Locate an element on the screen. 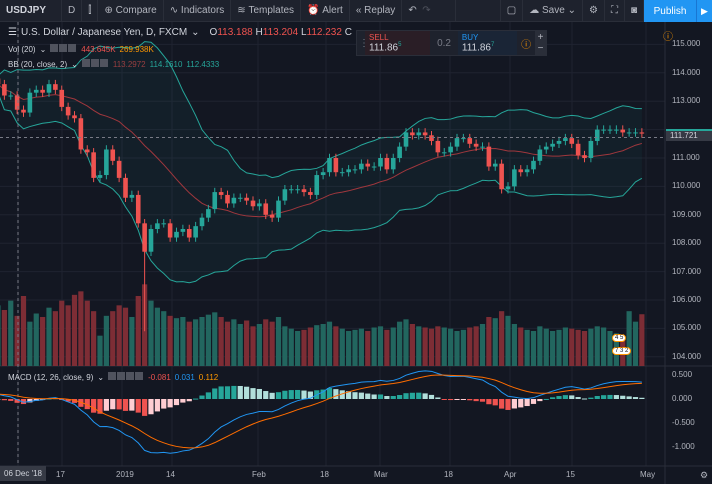  bb-label: BB (20, close, 2) is located at coordinates (38, 64).